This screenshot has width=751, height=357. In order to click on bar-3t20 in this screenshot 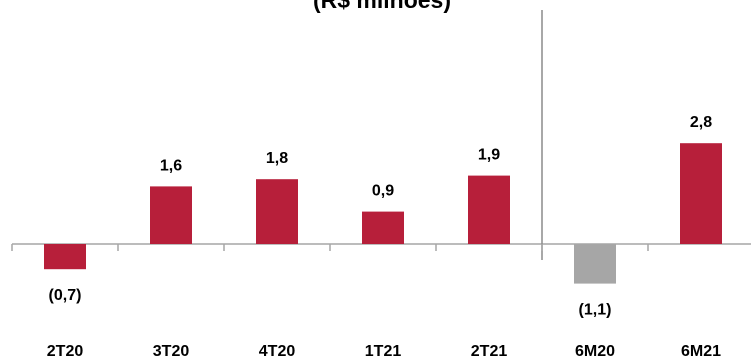, I will do `click(171, 215)`.